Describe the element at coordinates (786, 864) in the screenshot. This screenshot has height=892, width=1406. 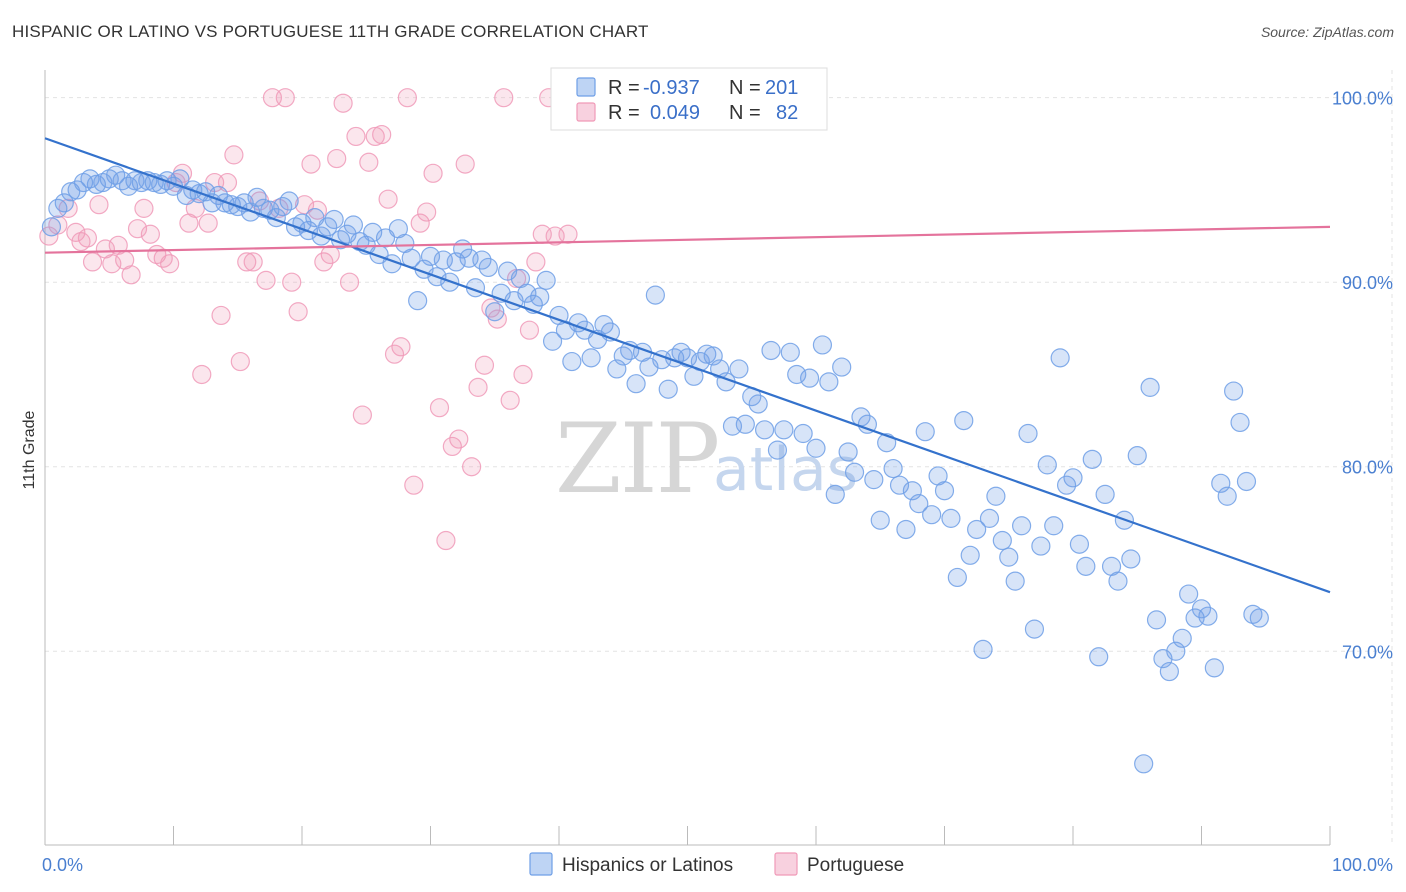
I see `series-legend-swatch-portuguese` at that location.